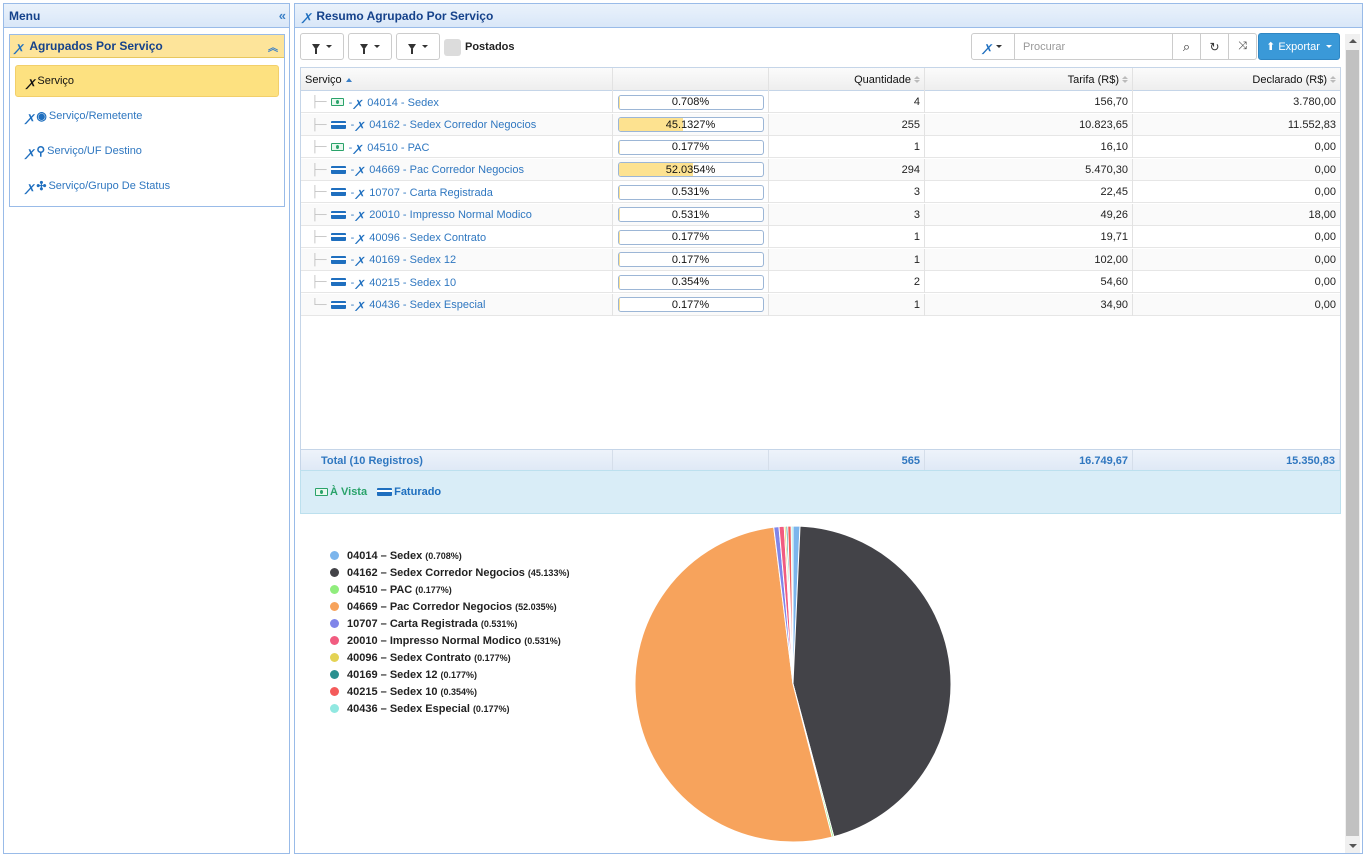 This screenshot has width=1366, height=858. What do you see at coordinates (387, 147) in the screenshot?
I see `service-link: - ꭗ 04510 - PAC` at bounding box center [387, 147].